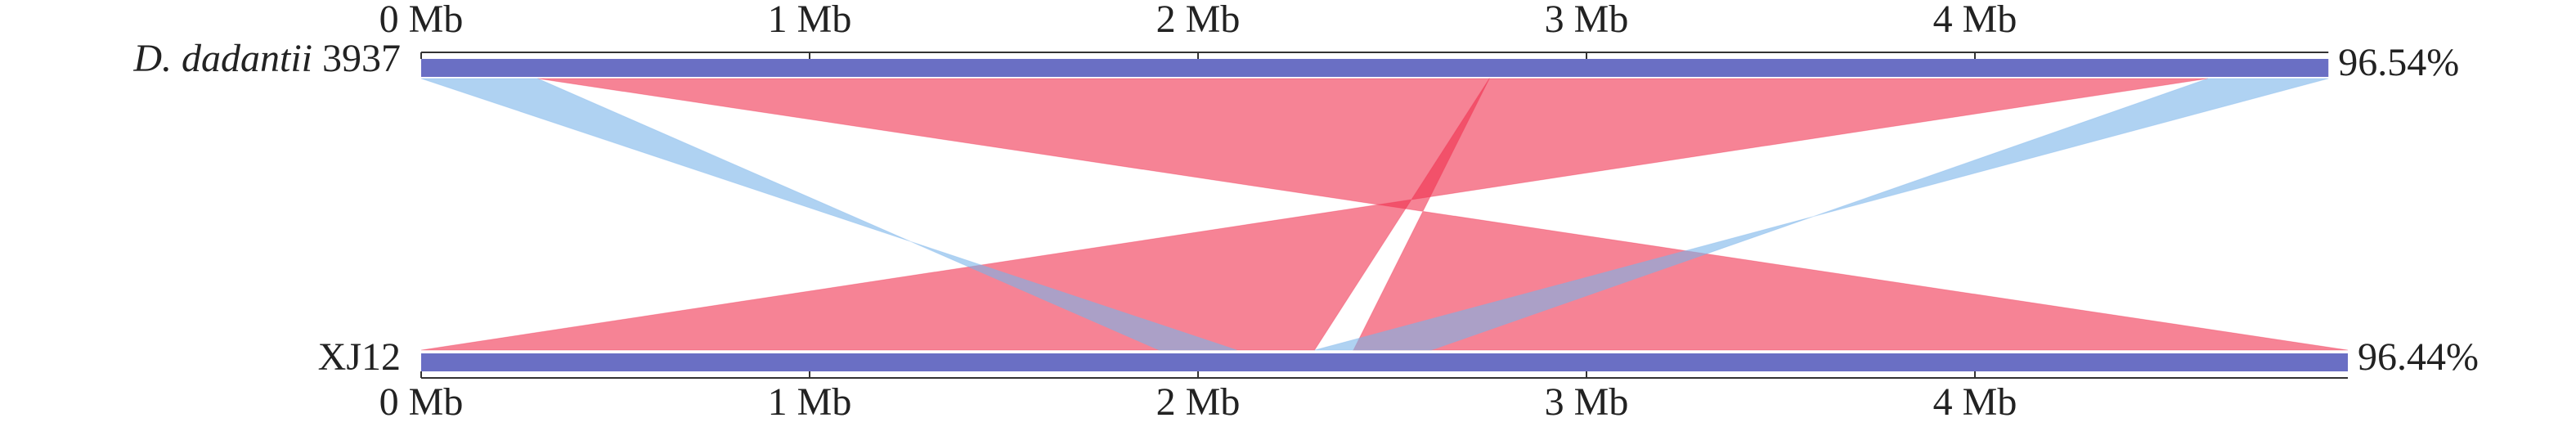 This screenshot has width=2576, height=436. Describe the element at coordinates (359, 357) in the screenshot. I see `genome-label: XJ12` at that location.